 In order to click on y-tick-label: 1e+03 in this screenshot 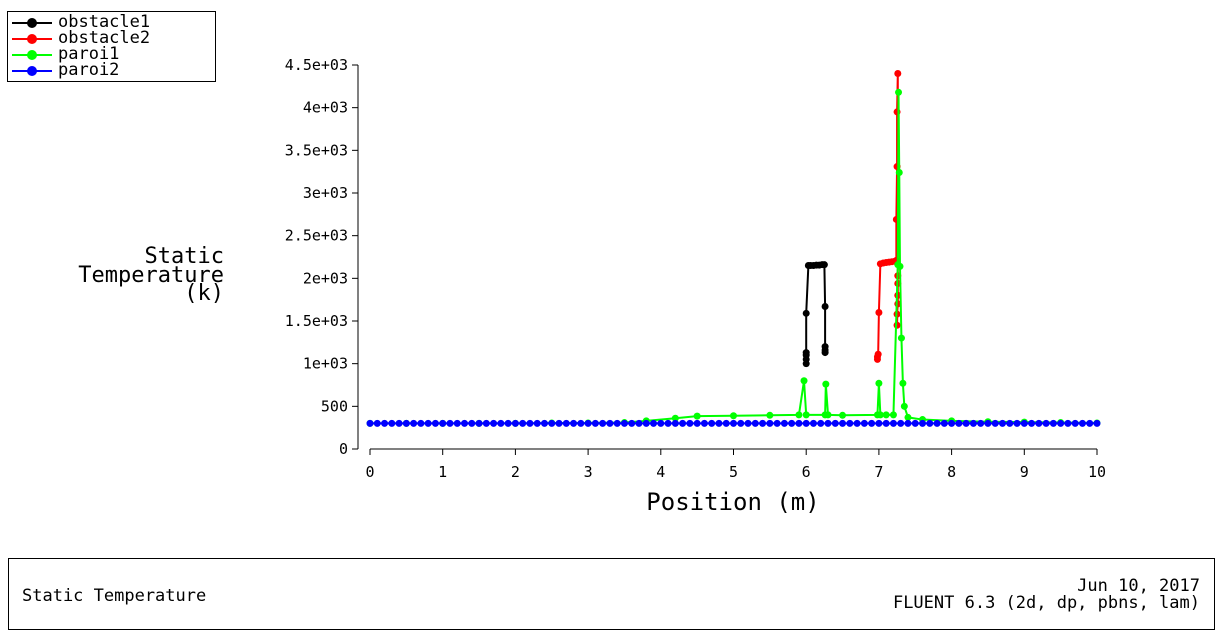, I will do `click(325, 364)`.